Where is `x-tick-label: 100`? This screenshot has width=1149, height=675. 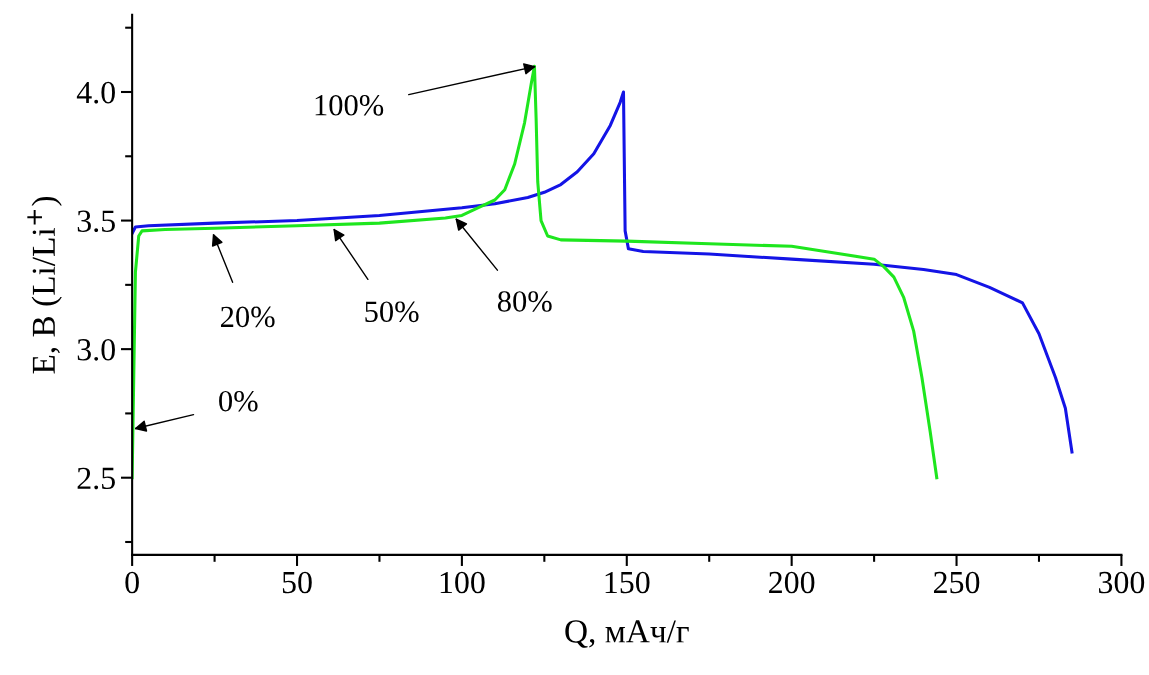 x-tick-label: 100 is located at coordinates (462, 582).